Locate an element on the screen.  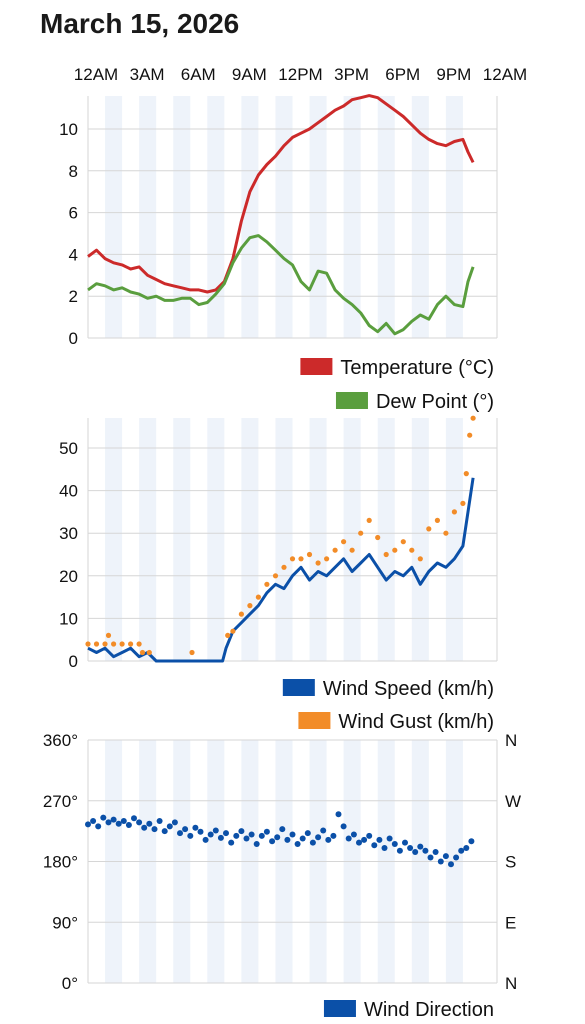
legend-label: Temperature (°C) is located at coordinates (417, 368).